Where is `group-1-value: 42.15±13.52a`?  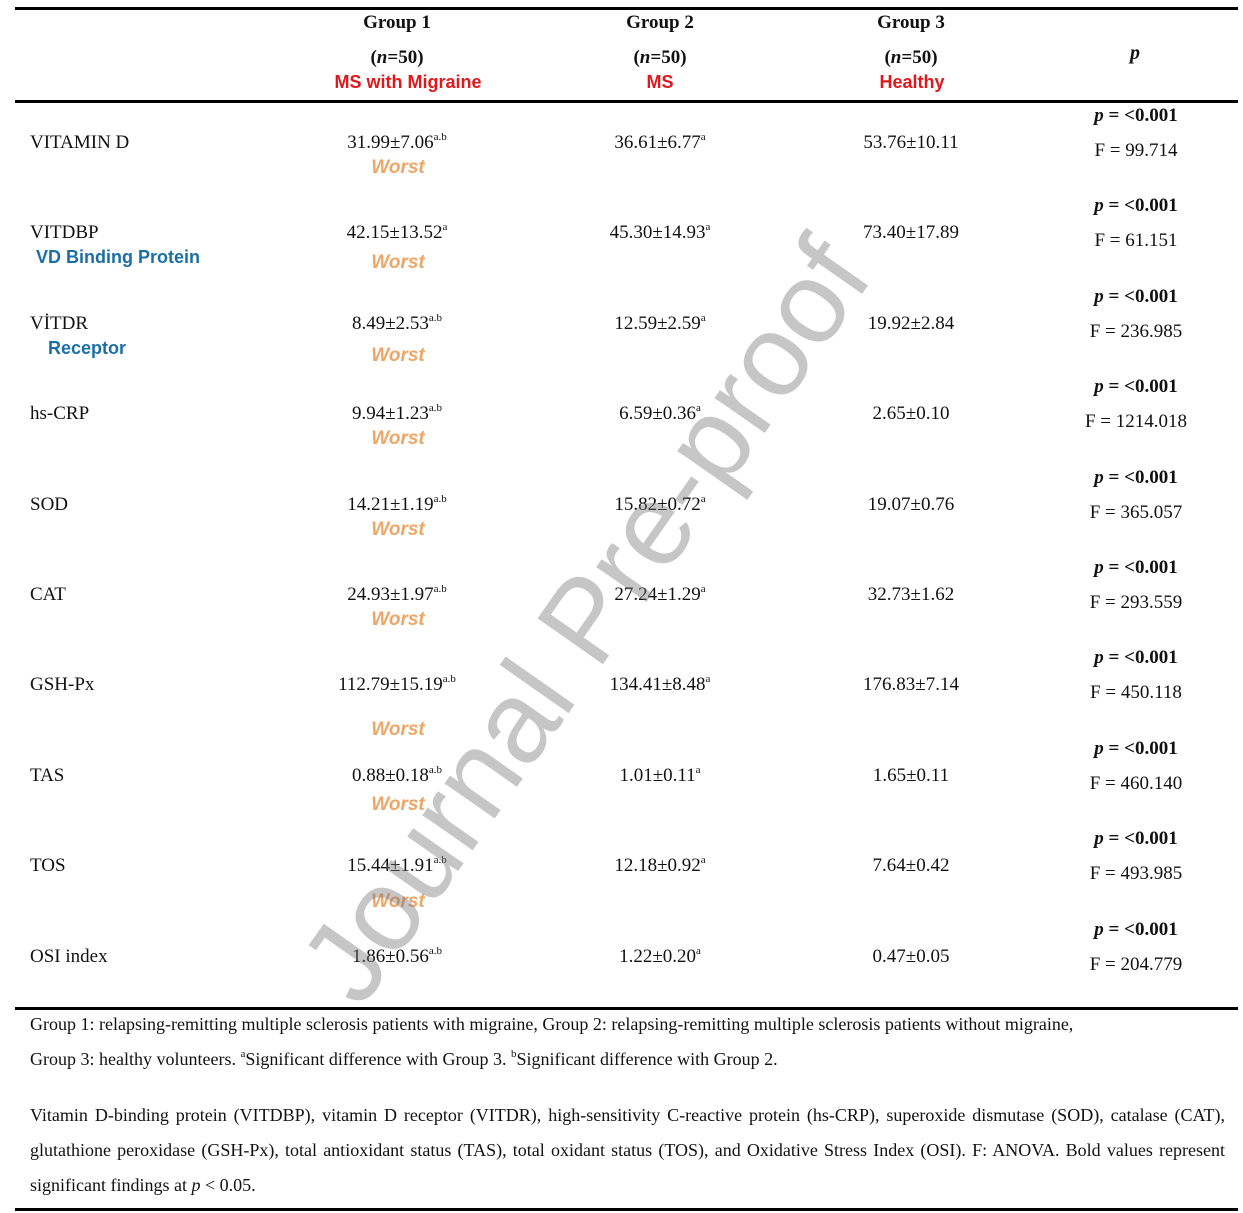
group-1-value: 42.15±13.52a is located at coordinates (397, 233).